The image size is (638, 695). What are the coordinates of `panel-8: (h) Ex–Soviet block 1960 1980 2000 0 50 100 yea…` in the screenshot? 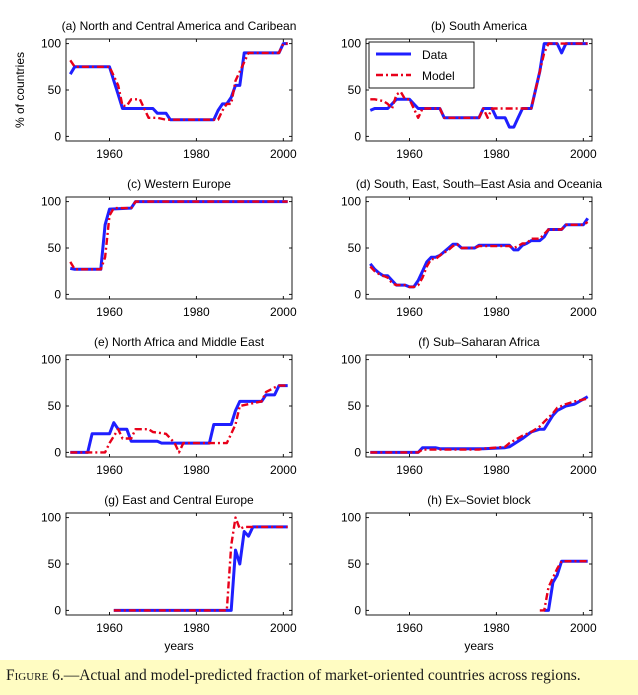 It's located at (469, 573).